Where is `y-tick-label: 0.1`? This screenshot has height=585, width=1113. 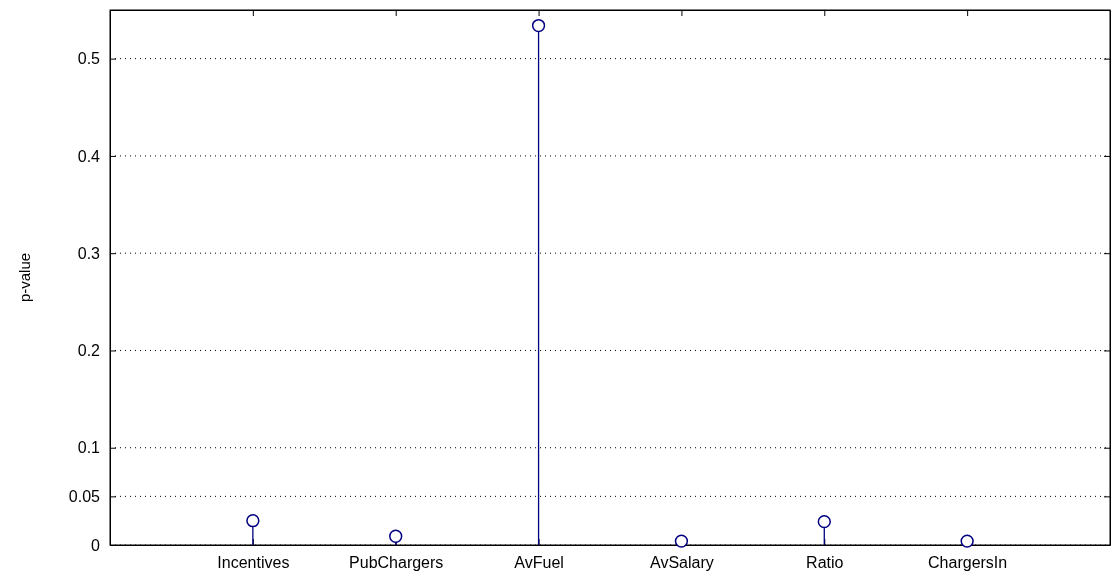 y-tick-label: 0.1 is located at coordinates (89, 448).